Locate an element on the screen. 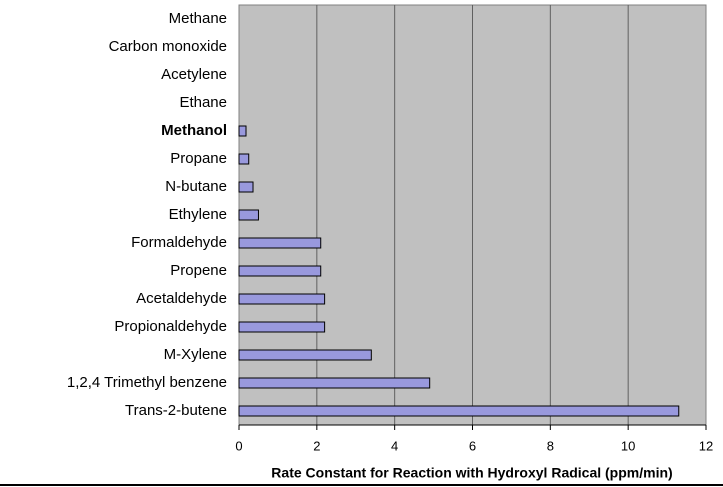  y-tick-label: Propene is located at coordinates (198, 270).